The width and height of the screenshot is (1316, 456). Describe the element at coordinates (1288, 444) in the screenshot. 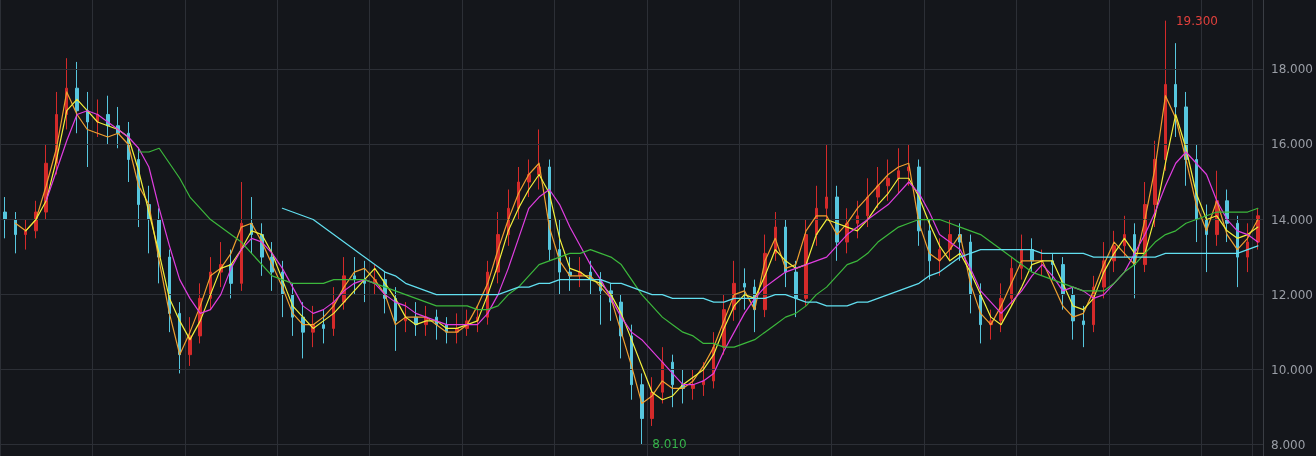

I see `y-tick-label: 8.000` at that location.